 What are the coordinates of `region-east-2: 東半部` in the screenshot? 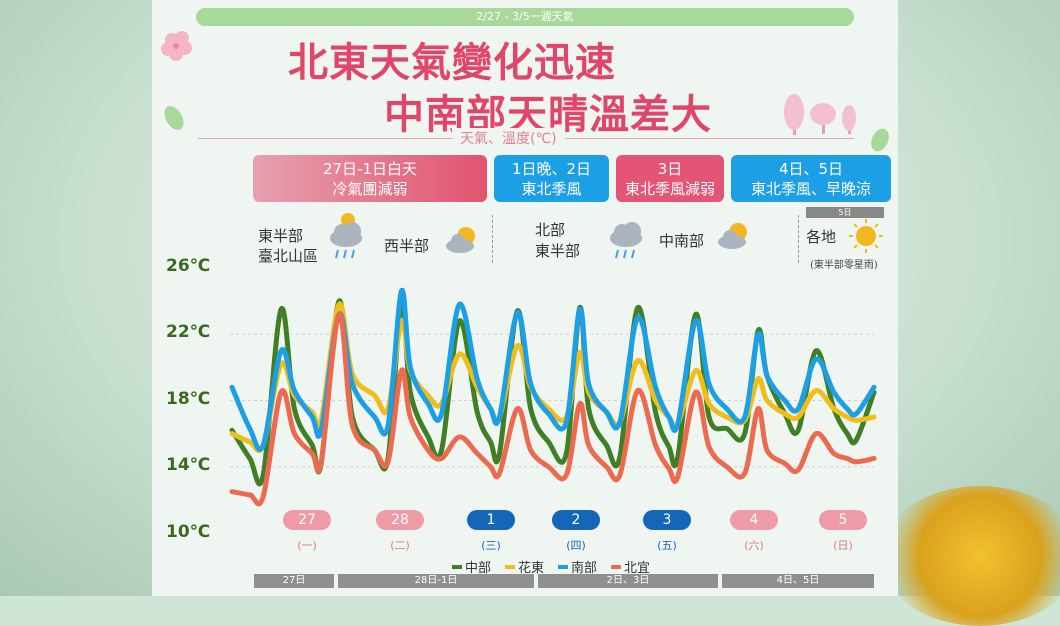 It's located at (558, 251).